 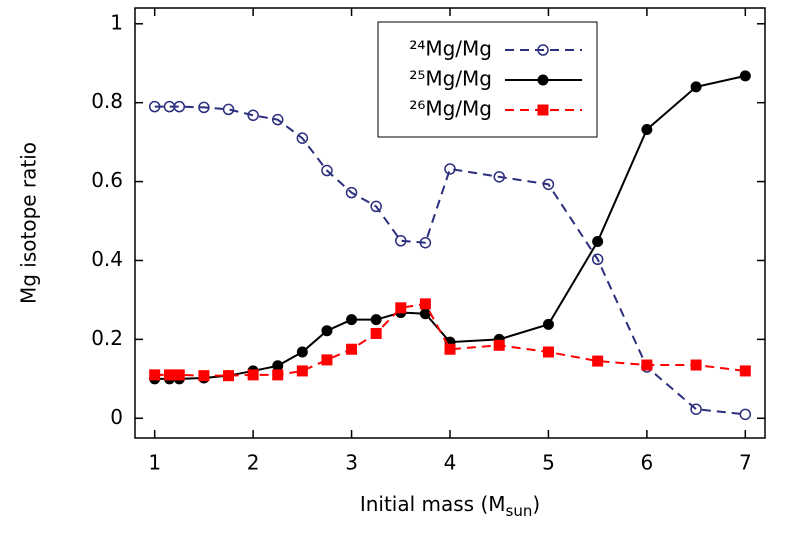 What do you see at coordinates (116, 22) in the screenshot?
I see `y-tick-label: 1` at bounding box center [116, 22].